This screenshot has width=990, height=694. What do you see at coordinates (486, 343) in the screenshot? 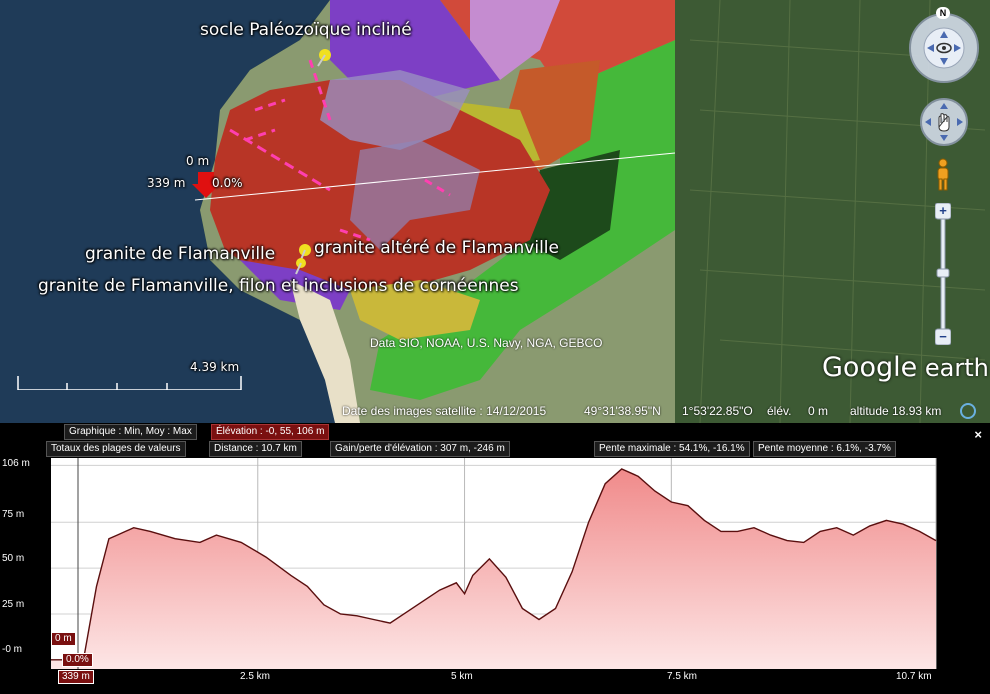
I see `imagery-credit: Data SIO, NOAA, U.S. Navy, NGA, GEBCO` at bounding box center [486, 343].